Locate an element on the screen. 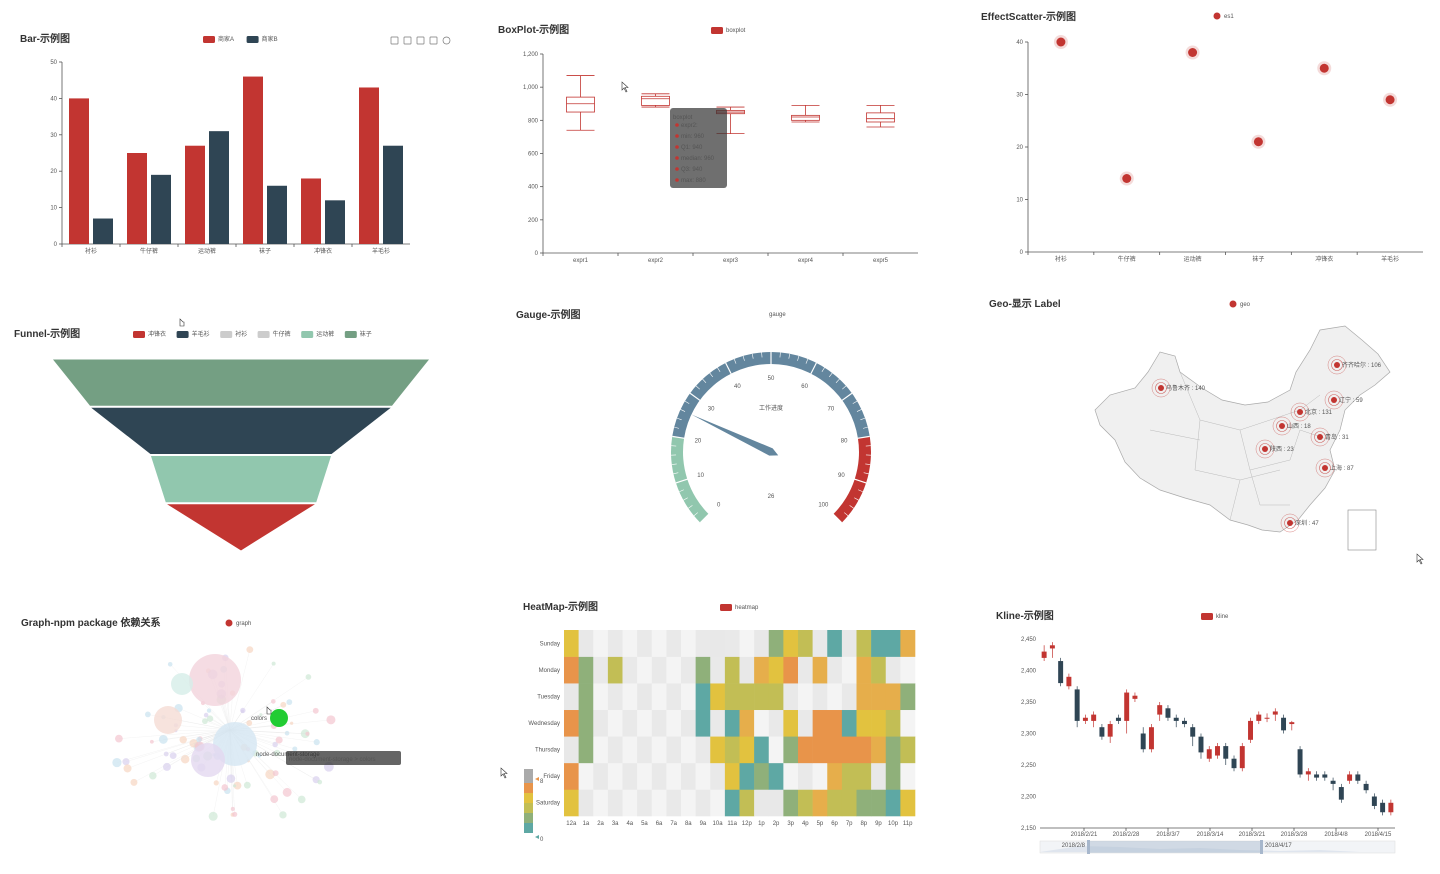 This screenshot has width=1440, height=874. gauge-pointer is located at coordinates (735, 435).